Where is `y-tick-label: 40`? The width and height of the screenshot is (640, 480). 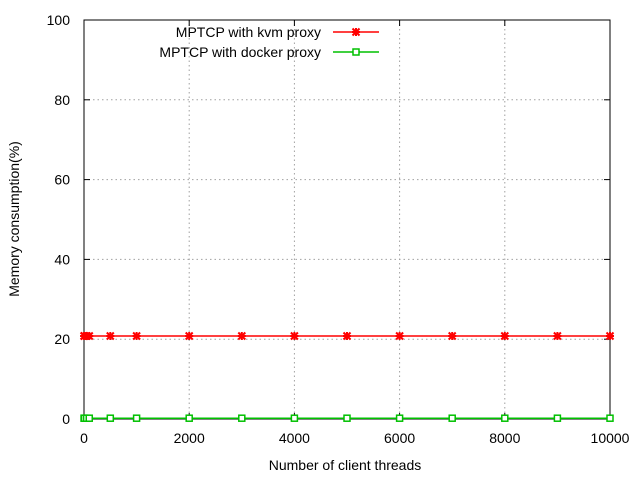
y-tick-label: 40 is located at coordinates (62, 259).